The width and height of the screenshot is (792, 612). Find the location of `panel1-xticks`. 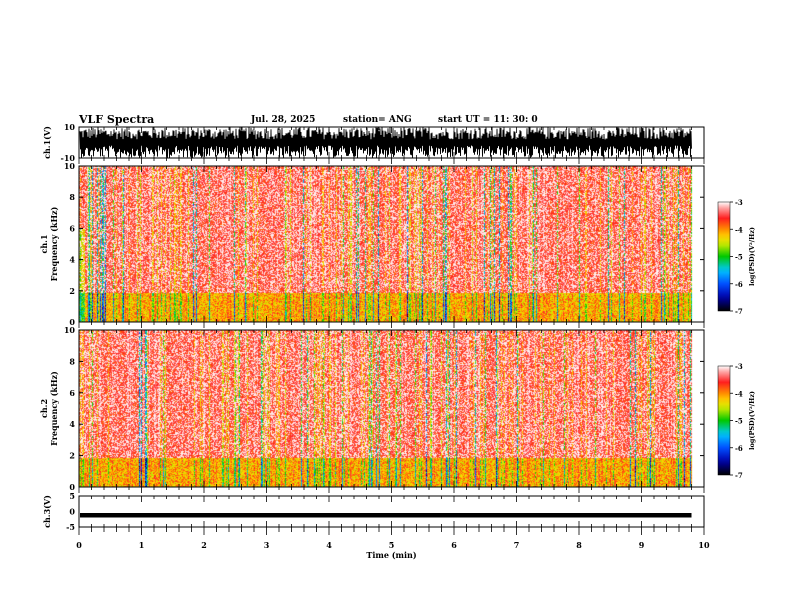

panel1-xticks is located at coordinates (391, 145).